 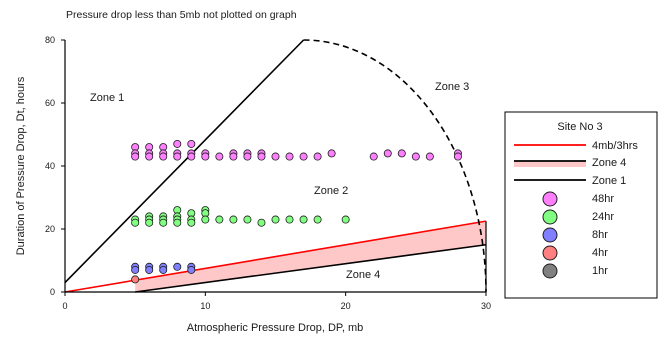 I want to click on series-48hr, so click(x=296, y=150).